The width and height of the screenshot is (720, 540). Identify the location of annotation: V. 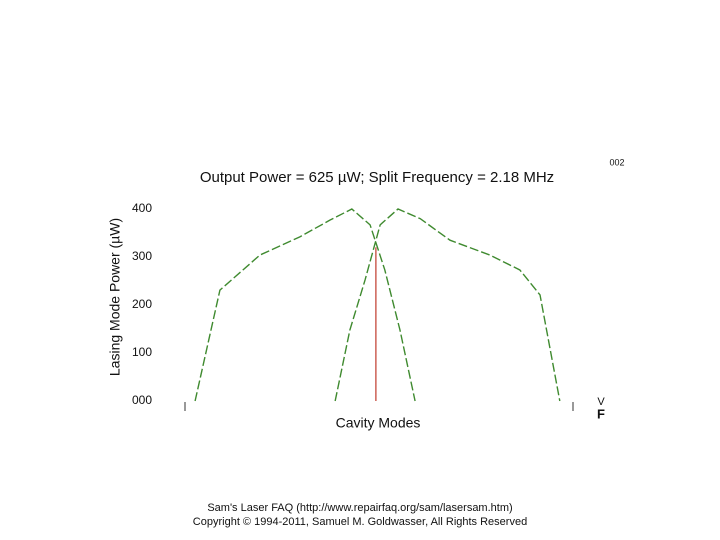
(601, 402).